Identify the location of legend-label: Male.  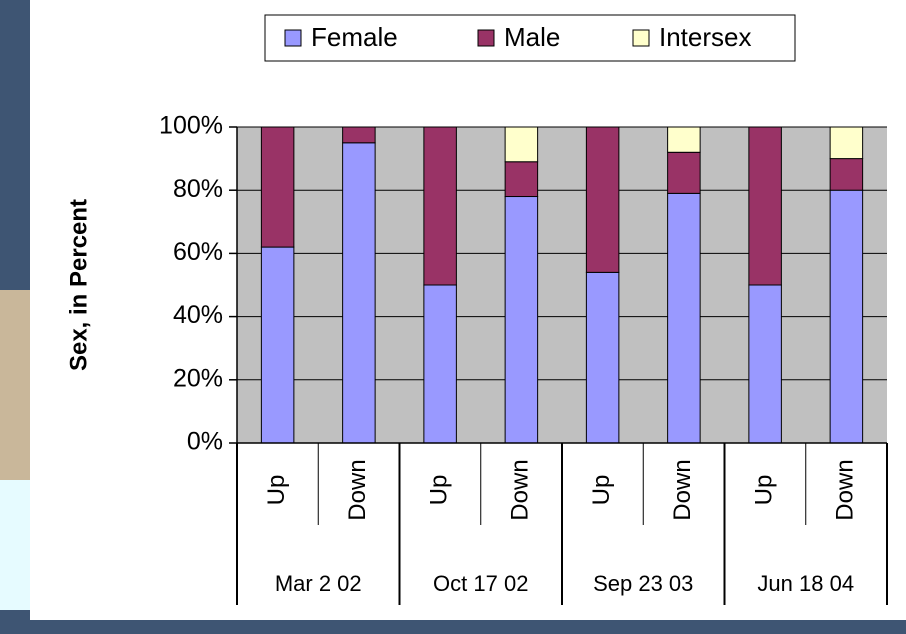
(532, 37).